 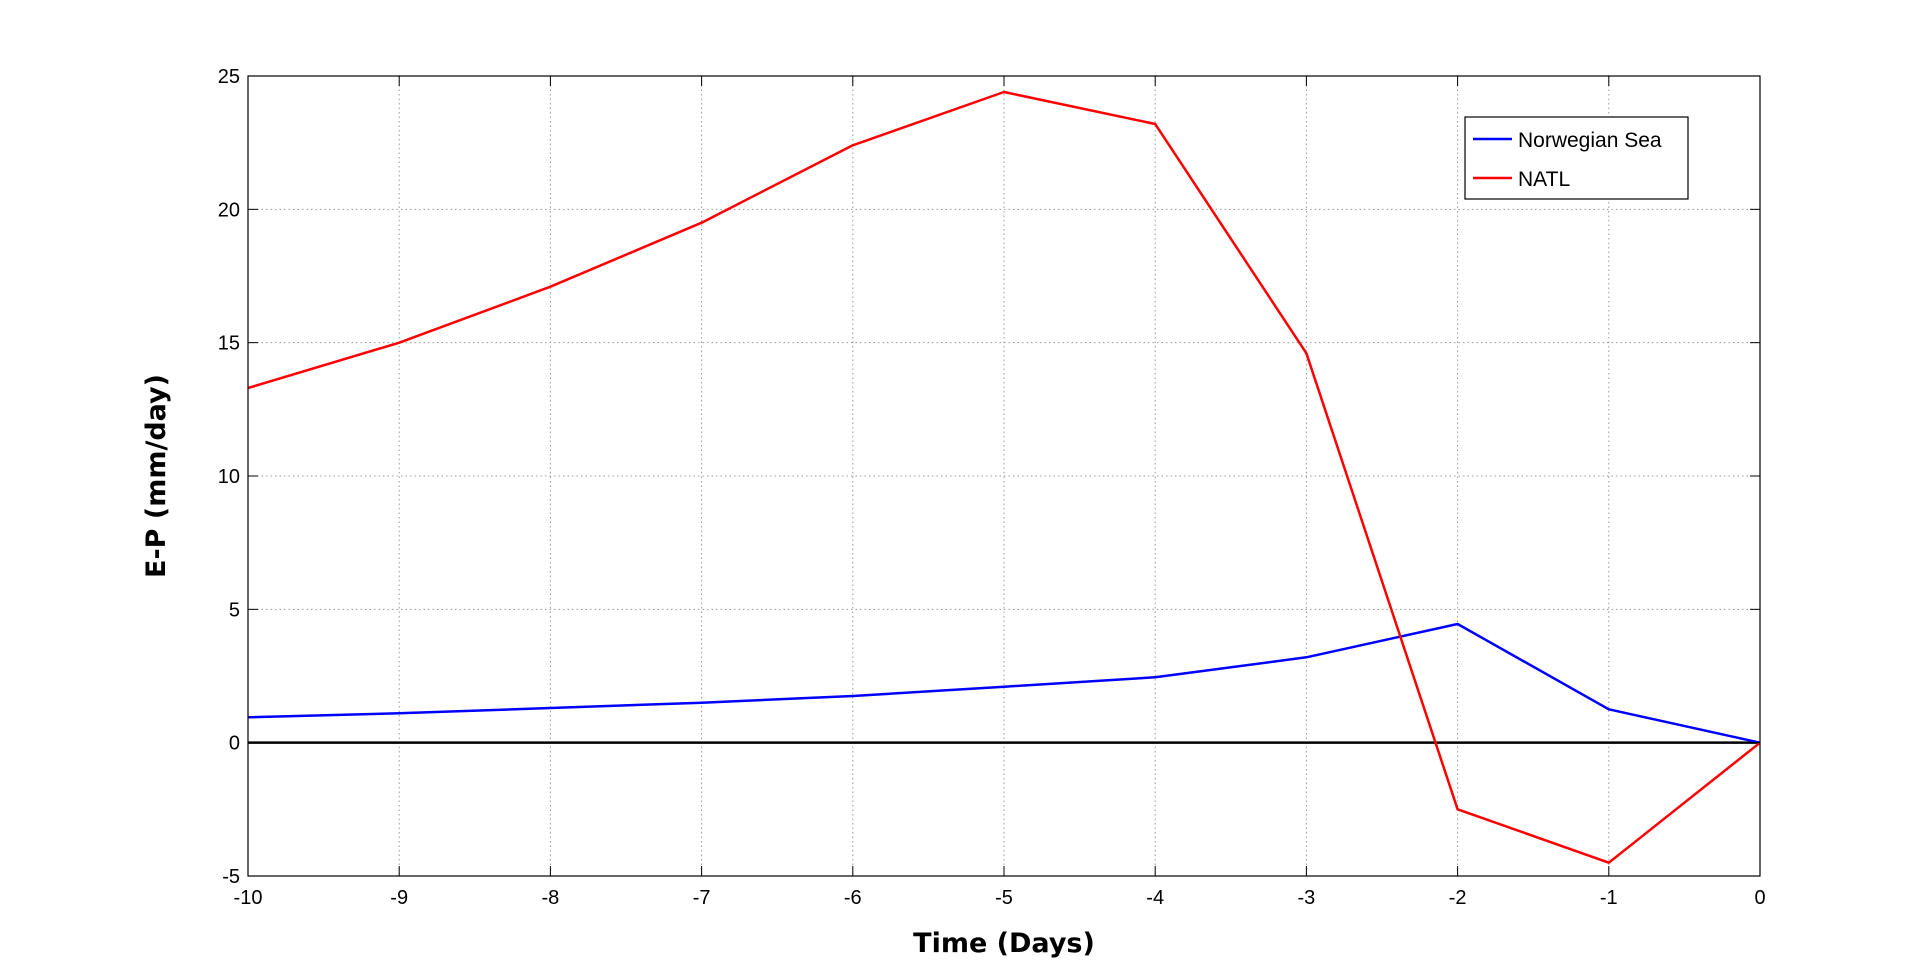 I want to click on x-axis-title: Time (Days), so click(x=1004, y=943).